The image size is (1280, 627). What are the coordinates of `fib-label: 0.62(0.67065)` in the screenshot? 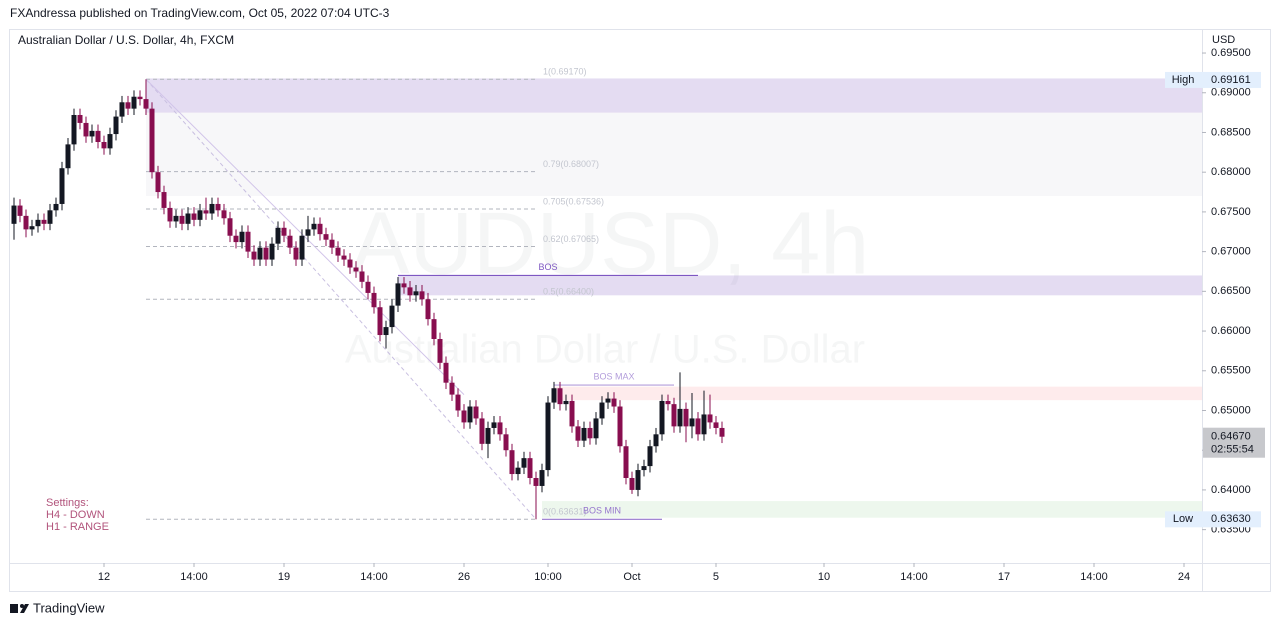 It's located at (571, 239).